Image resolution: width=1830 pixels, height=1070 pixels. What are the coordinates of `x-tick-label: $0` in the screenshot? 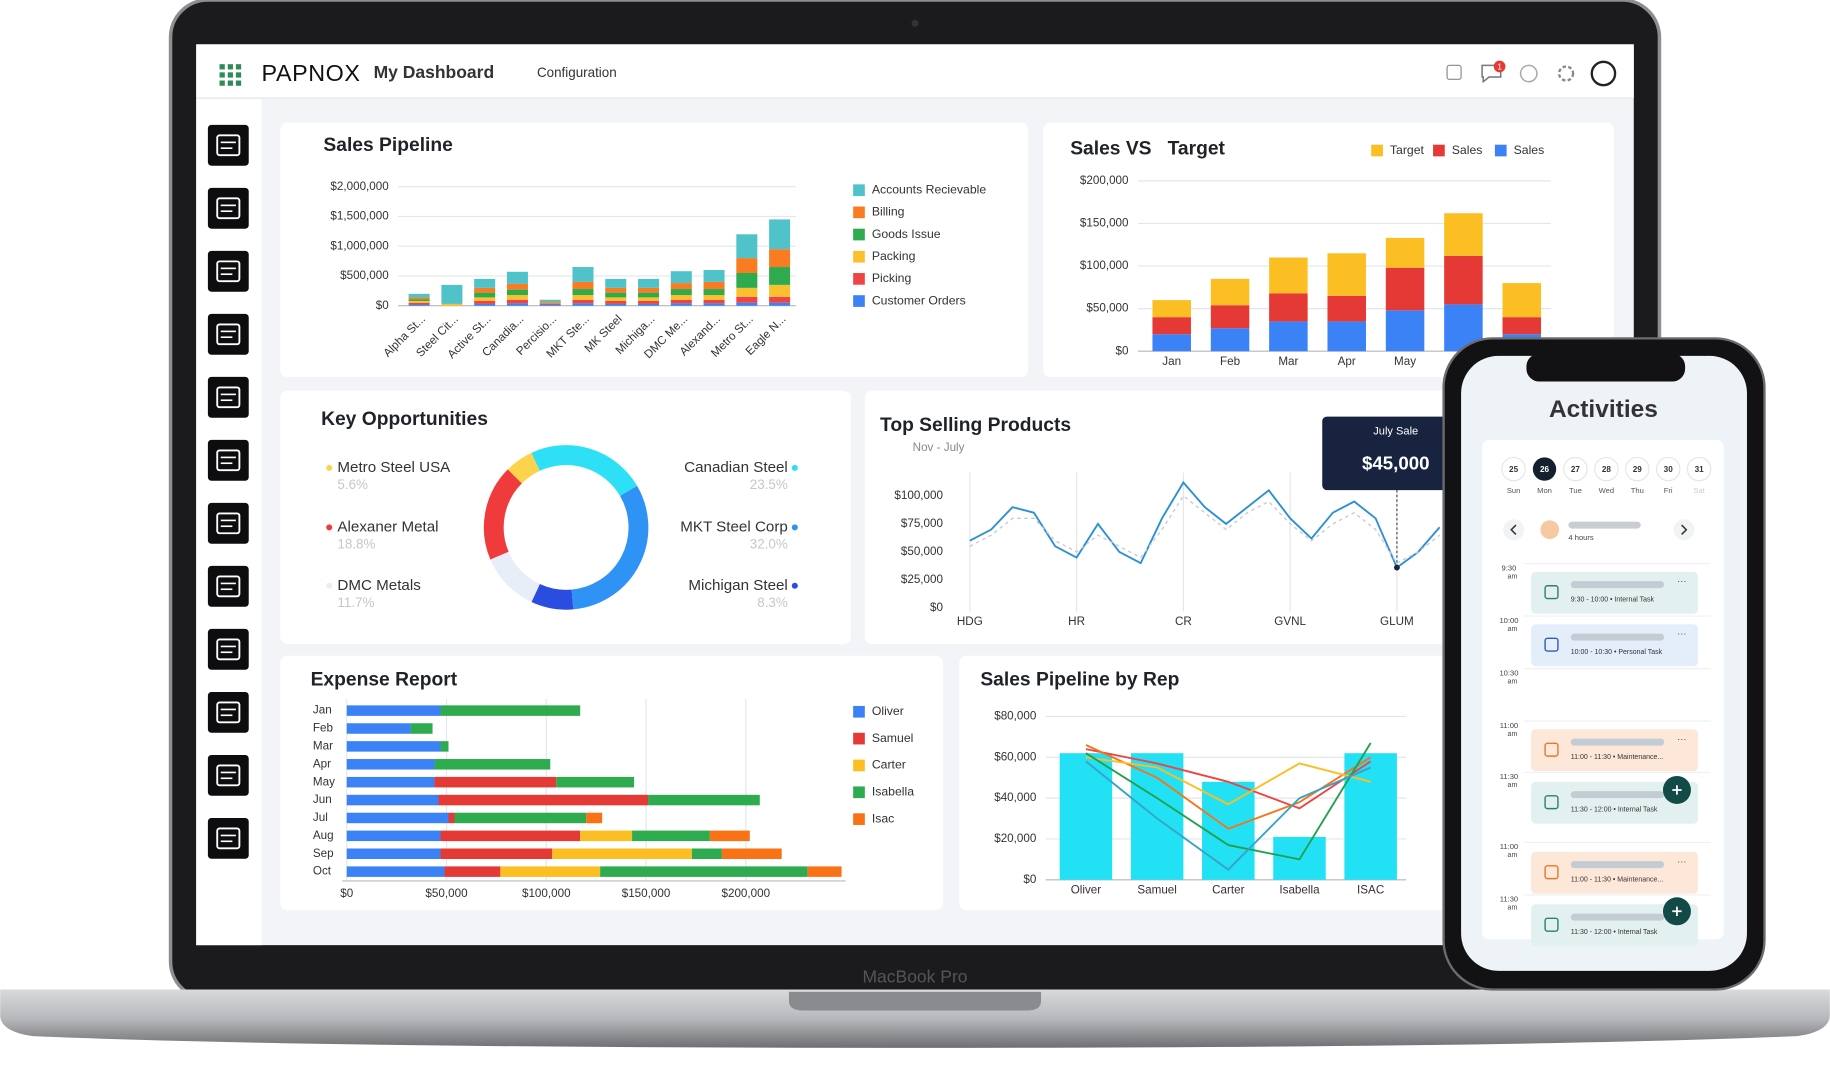 It's located at (346, 893).